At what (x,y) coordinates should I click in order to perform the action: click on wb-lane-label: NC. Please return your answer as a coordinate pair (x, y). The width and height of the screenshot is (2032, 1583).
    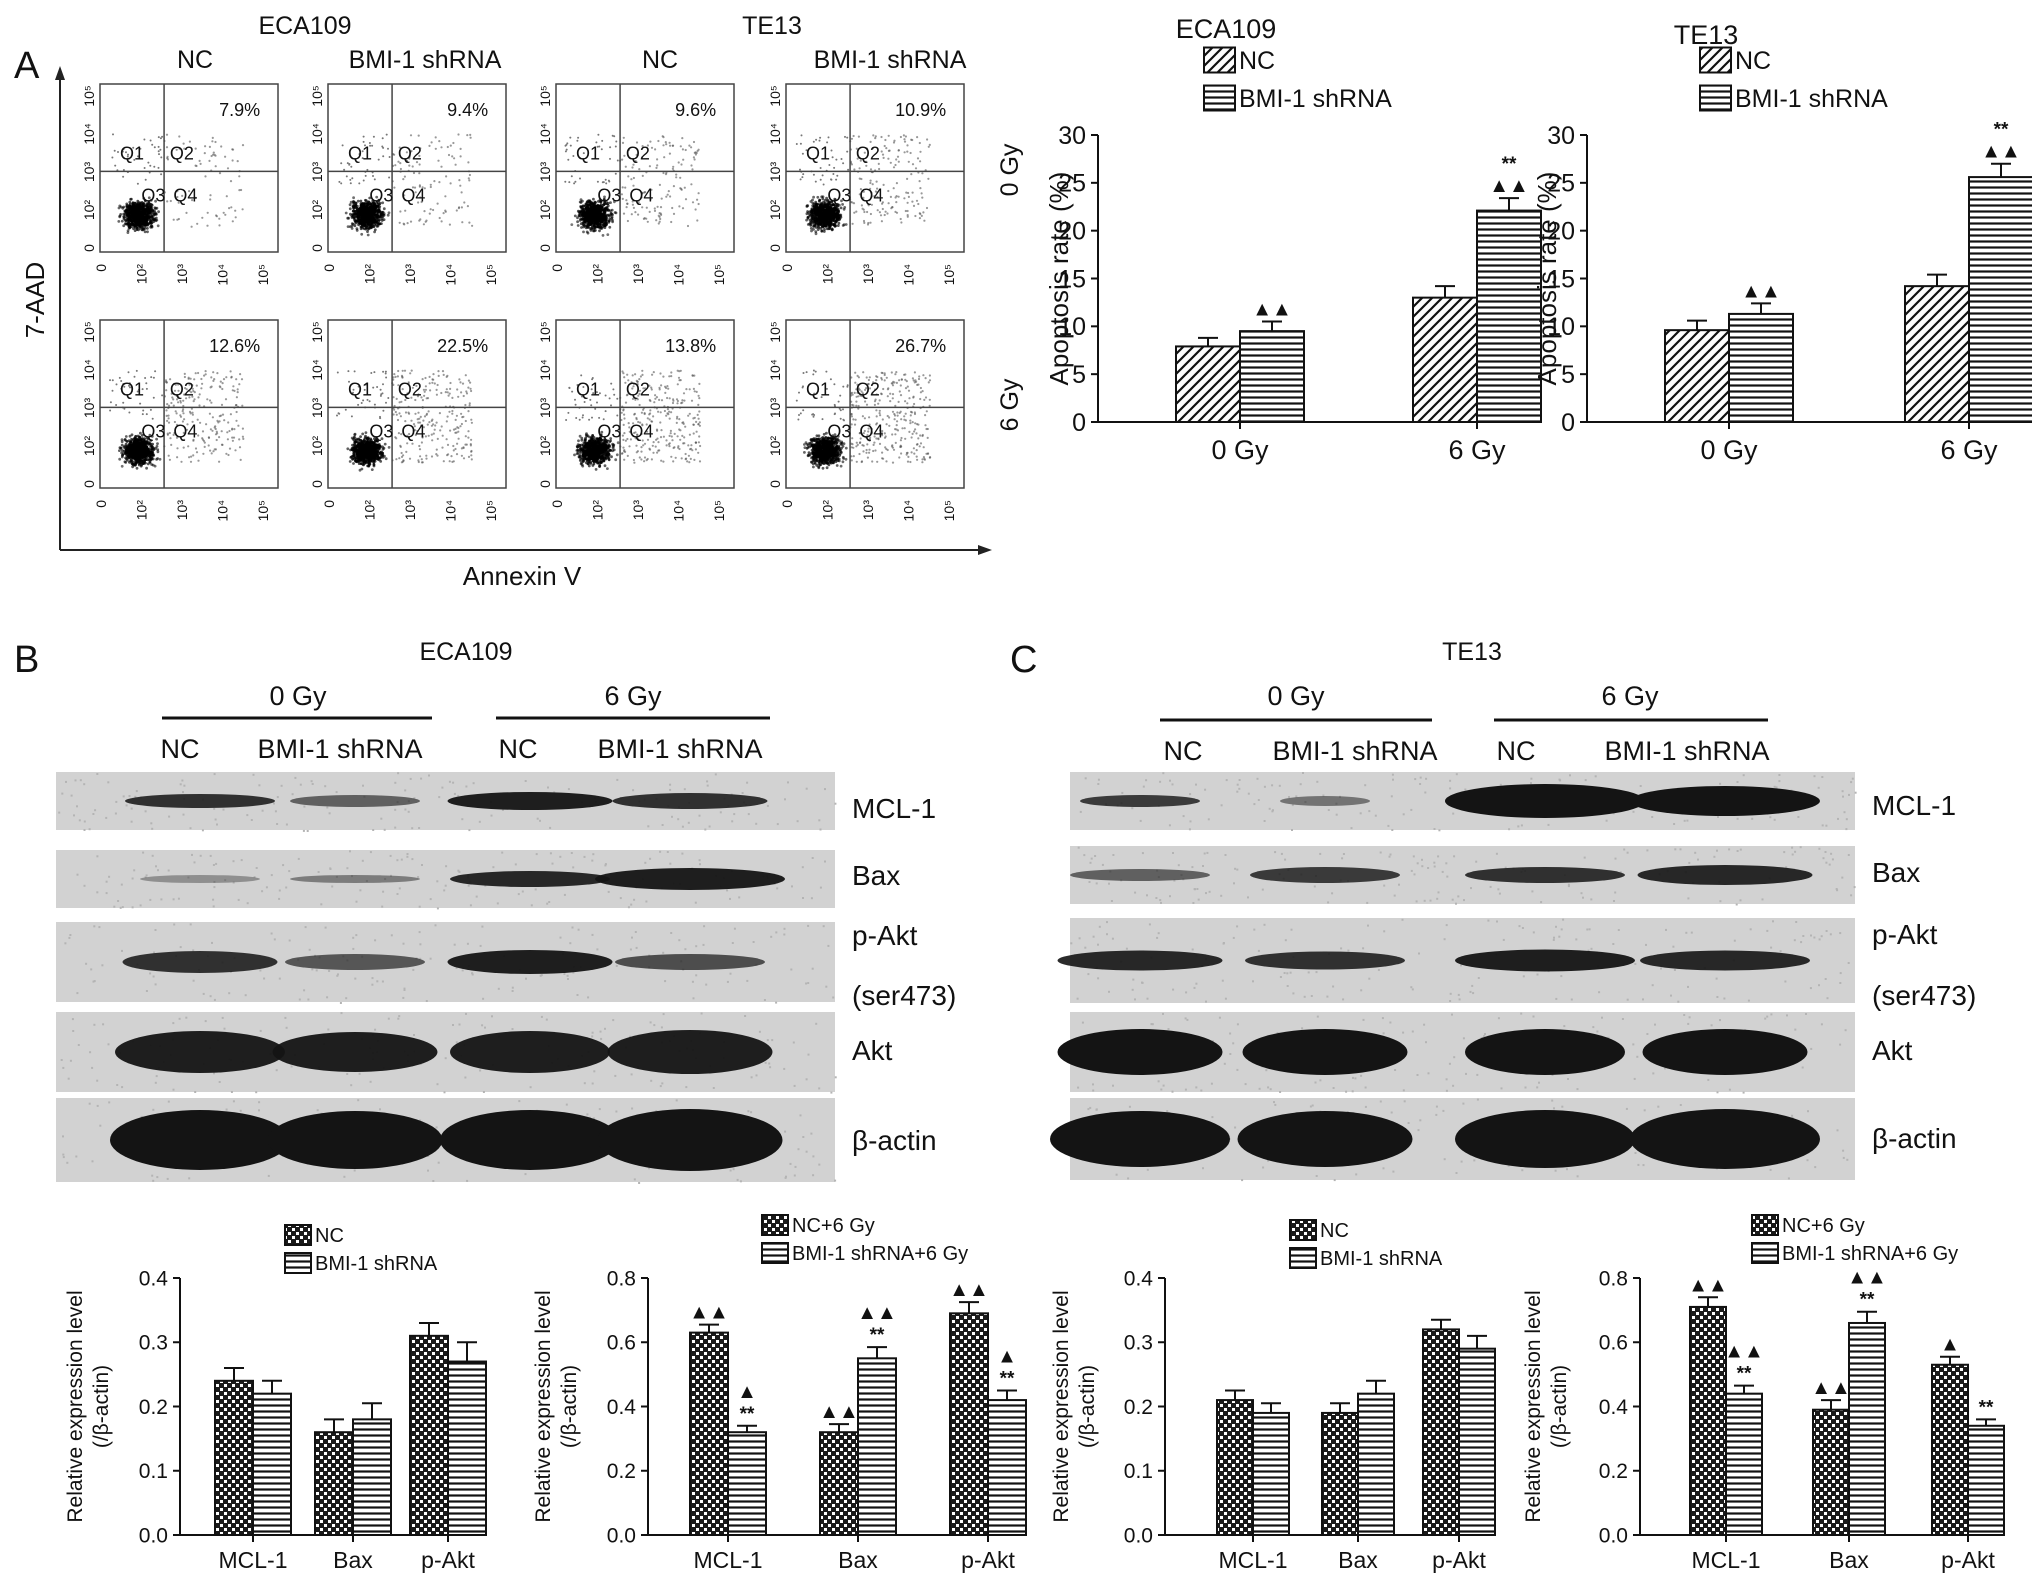
    Looking at the image, I should click on (180, 749).